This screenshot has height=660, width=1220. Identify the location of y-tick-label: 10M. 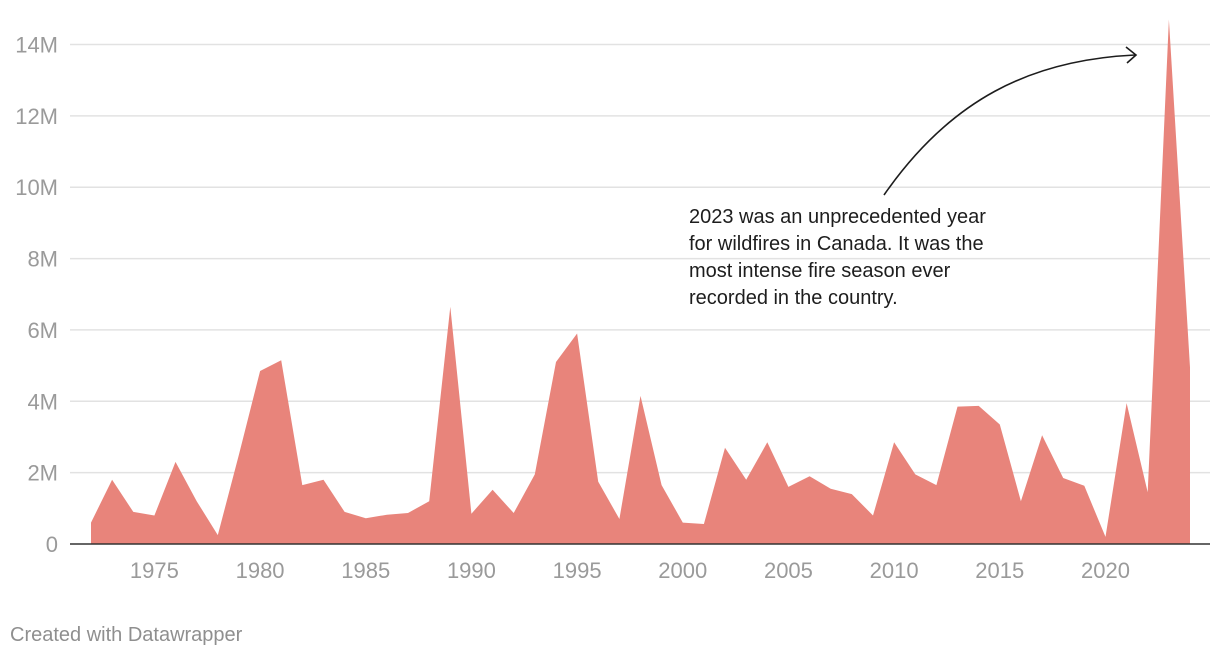
(36, 187).